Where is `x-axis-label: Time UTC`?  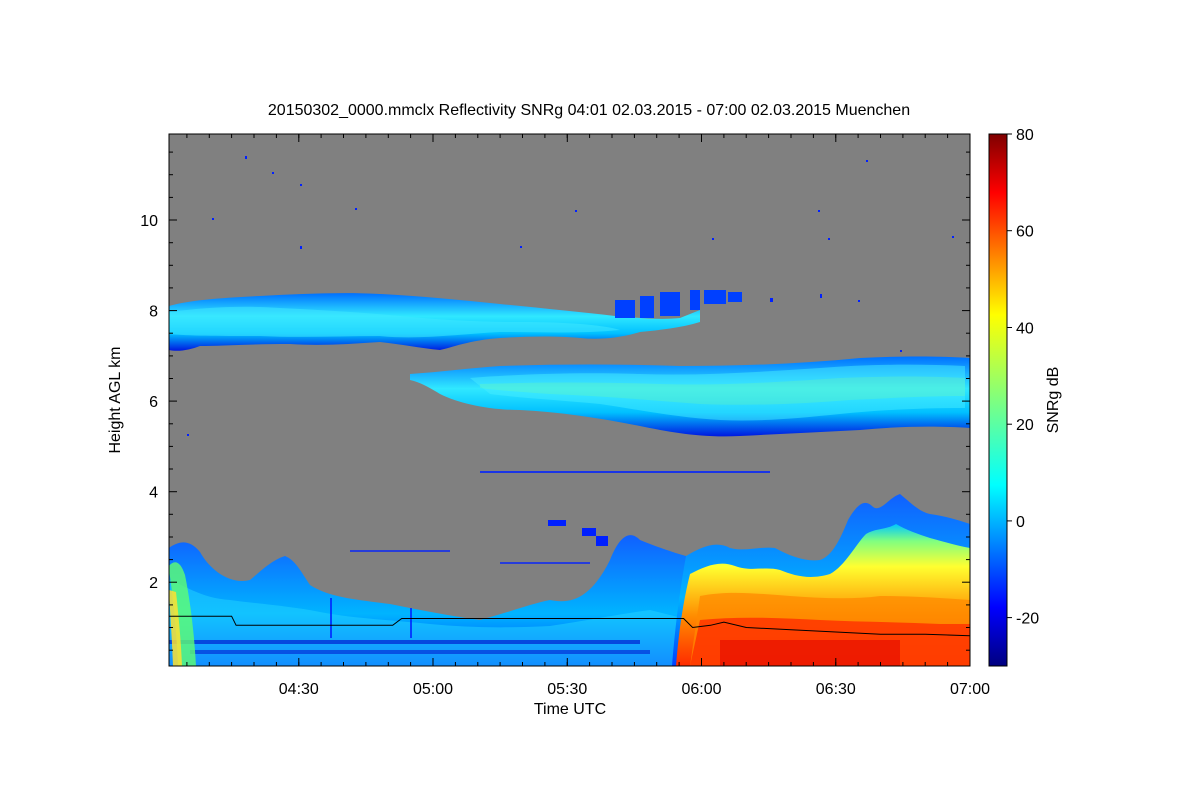 x-axis-label: Time UTC is located at coordinates (570, 709).